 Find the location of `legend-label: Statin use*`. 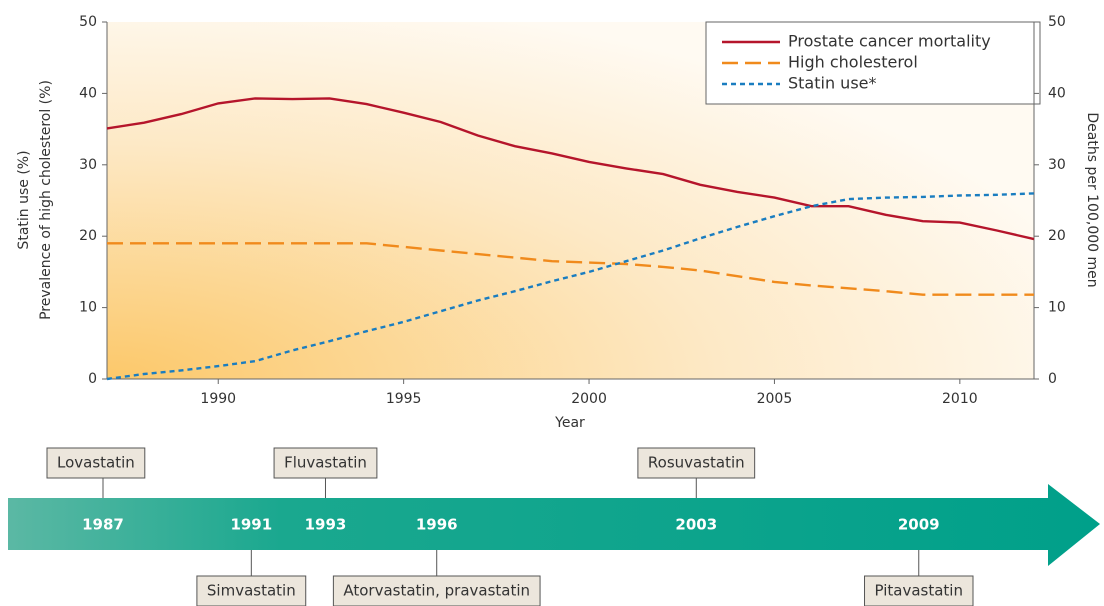

legend-label: Statin use* is located at coordinates (832, 83).